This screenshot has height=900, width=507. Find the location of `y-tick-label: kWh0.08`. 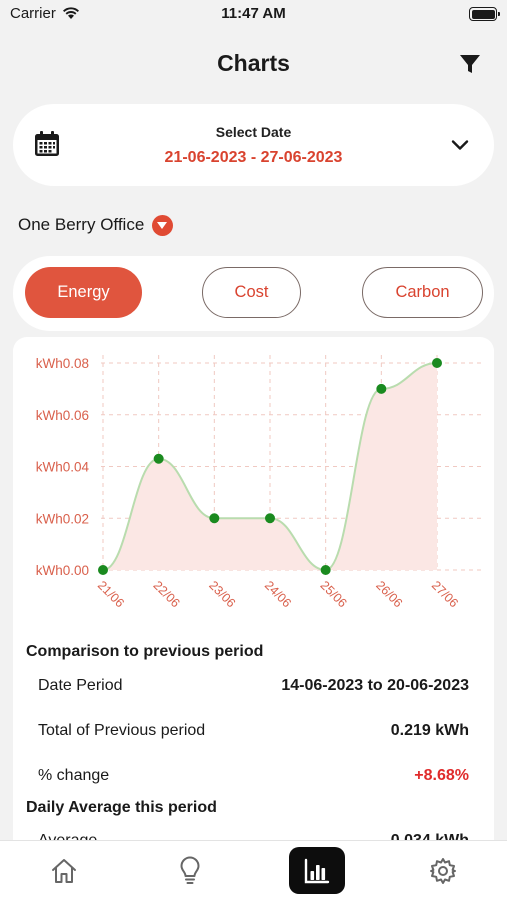

y-tick-label: kWh0.08 is located at coordinates (62, 363).